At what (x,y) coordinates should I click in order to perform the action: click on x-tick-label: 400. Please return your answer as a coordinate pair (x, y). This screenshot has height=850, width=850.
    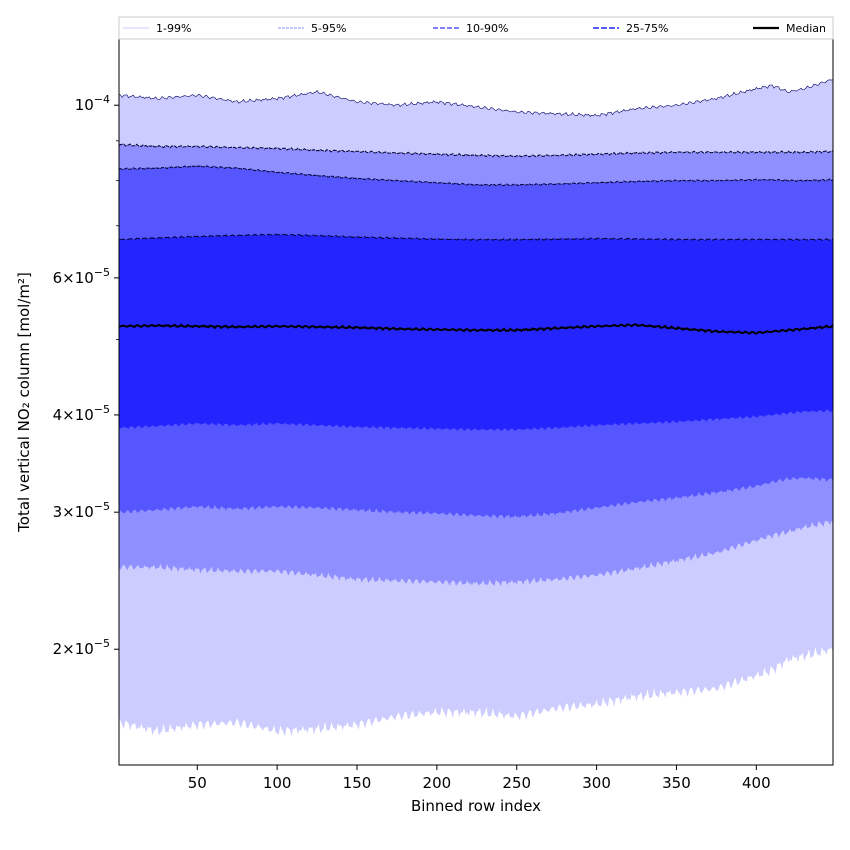
    Looking at the image, I should click on (756, 783).